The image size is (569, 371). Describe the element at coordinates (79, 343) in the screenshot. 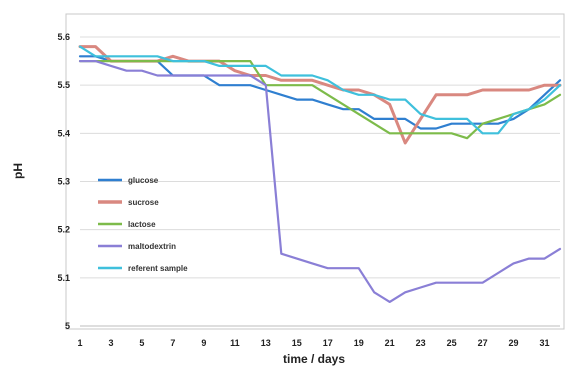

I see `x-tick-label: 1` at that location.